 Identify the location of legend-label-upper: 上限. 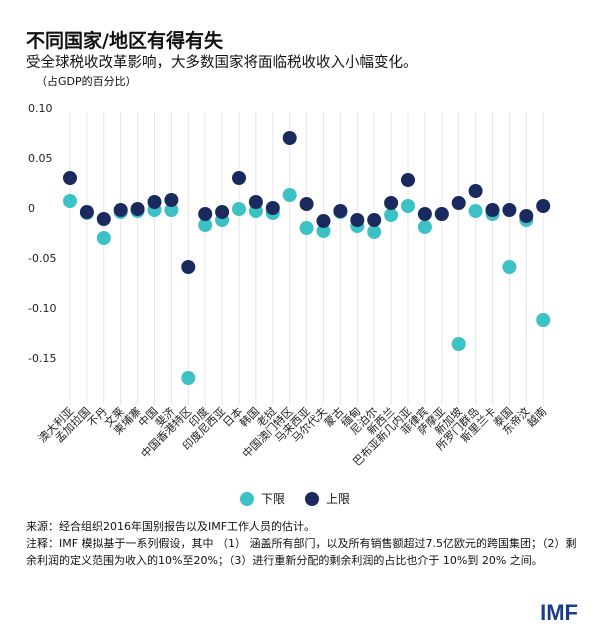
(338, 499).